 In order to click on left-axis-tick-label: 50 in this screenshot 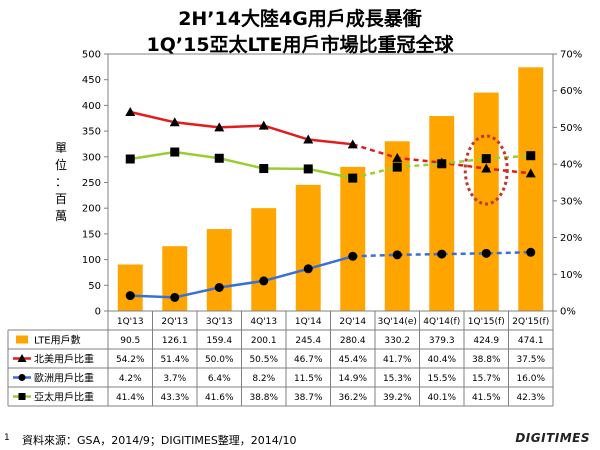, I will do `click(94, 286)`.